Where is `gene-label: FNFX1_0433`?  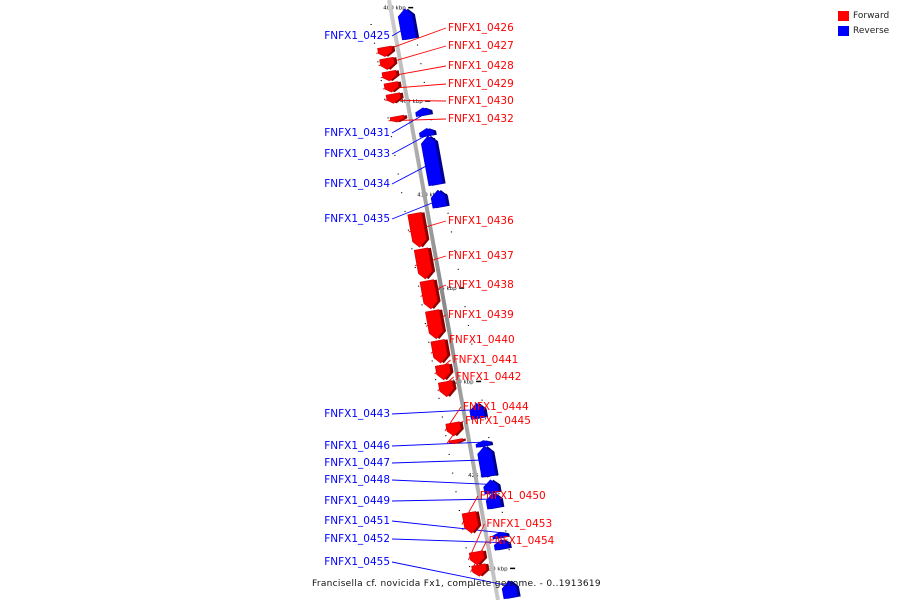 gene-label: FNFX1_0433 is located at coordinates (357, 154).